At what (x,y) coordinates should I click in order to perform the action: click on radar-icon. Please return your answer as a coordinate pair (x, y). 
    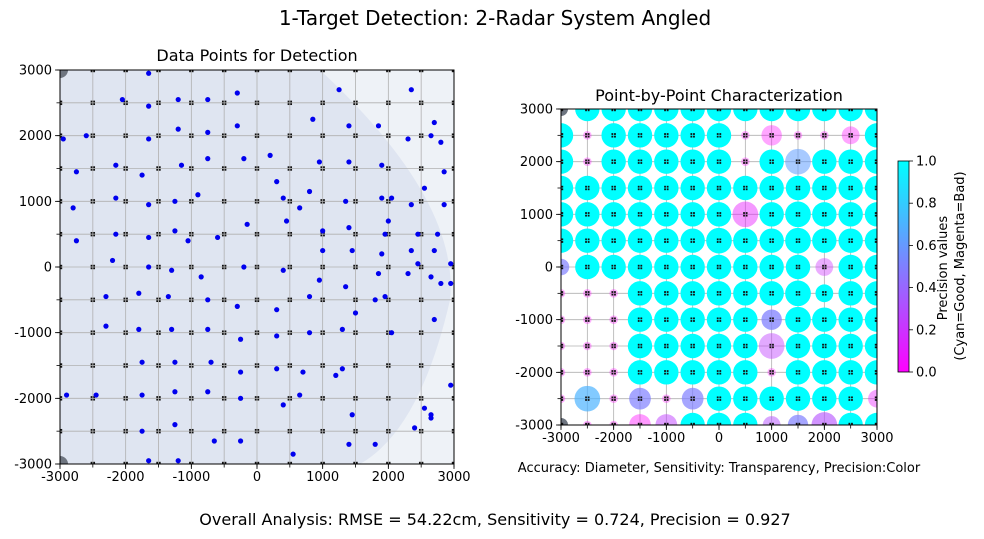
    Looking at the image, I should click on (64, 74).